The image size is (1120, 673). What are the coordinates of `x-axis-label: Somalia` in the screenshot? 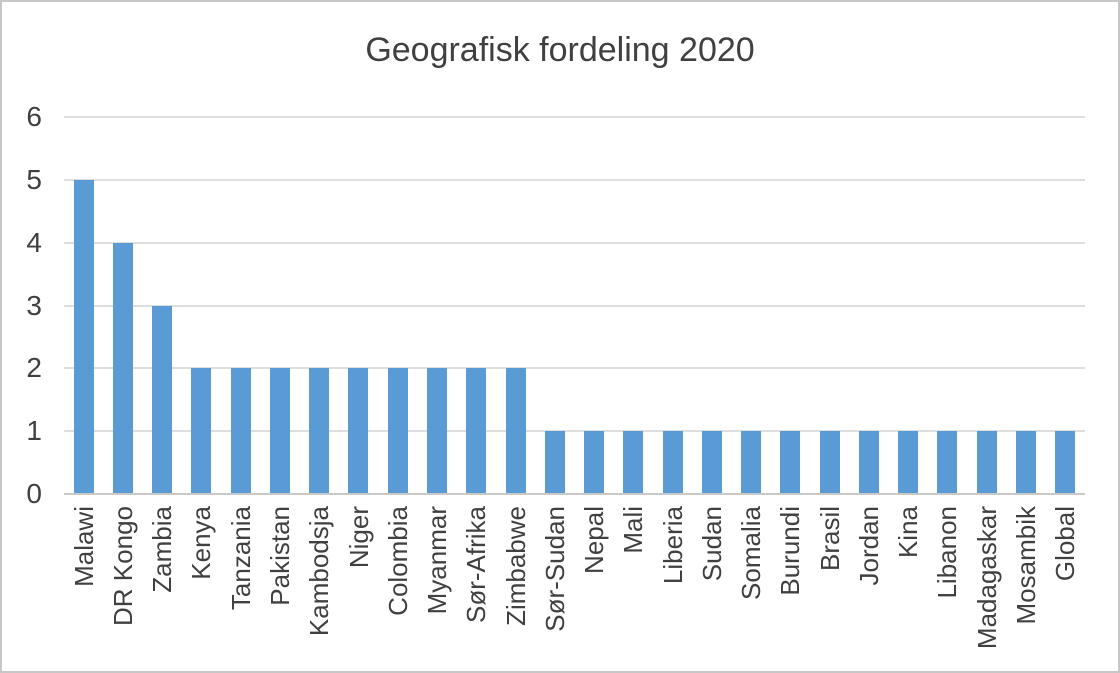 It's located at (751, 553).